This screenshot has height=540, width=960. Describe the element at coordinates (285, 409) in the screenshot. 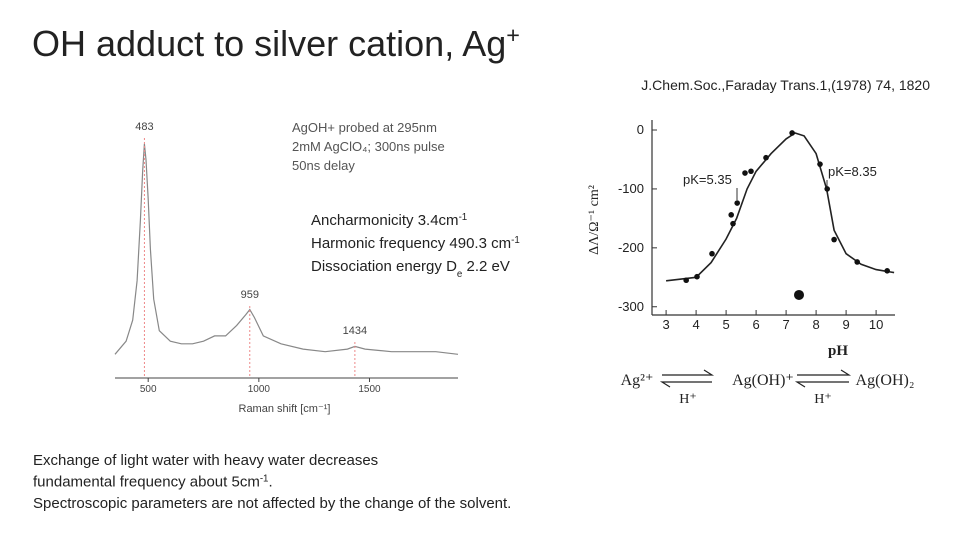

I see `x-axis-label: Raman shift [cm⁻¹]` at that location.